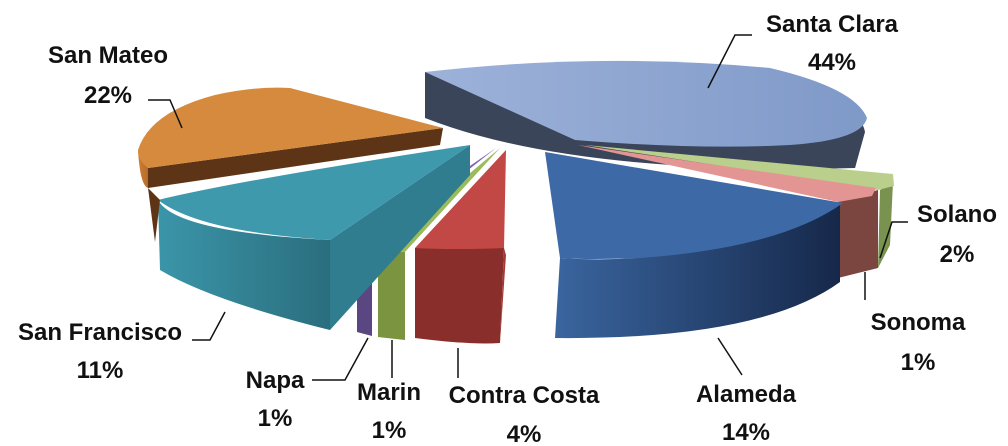 The image size is (1008, 446). Describe the element at coordinates (832, 62) in the screenshot. I see `label-santa-clara-pct: 44%` at that location.